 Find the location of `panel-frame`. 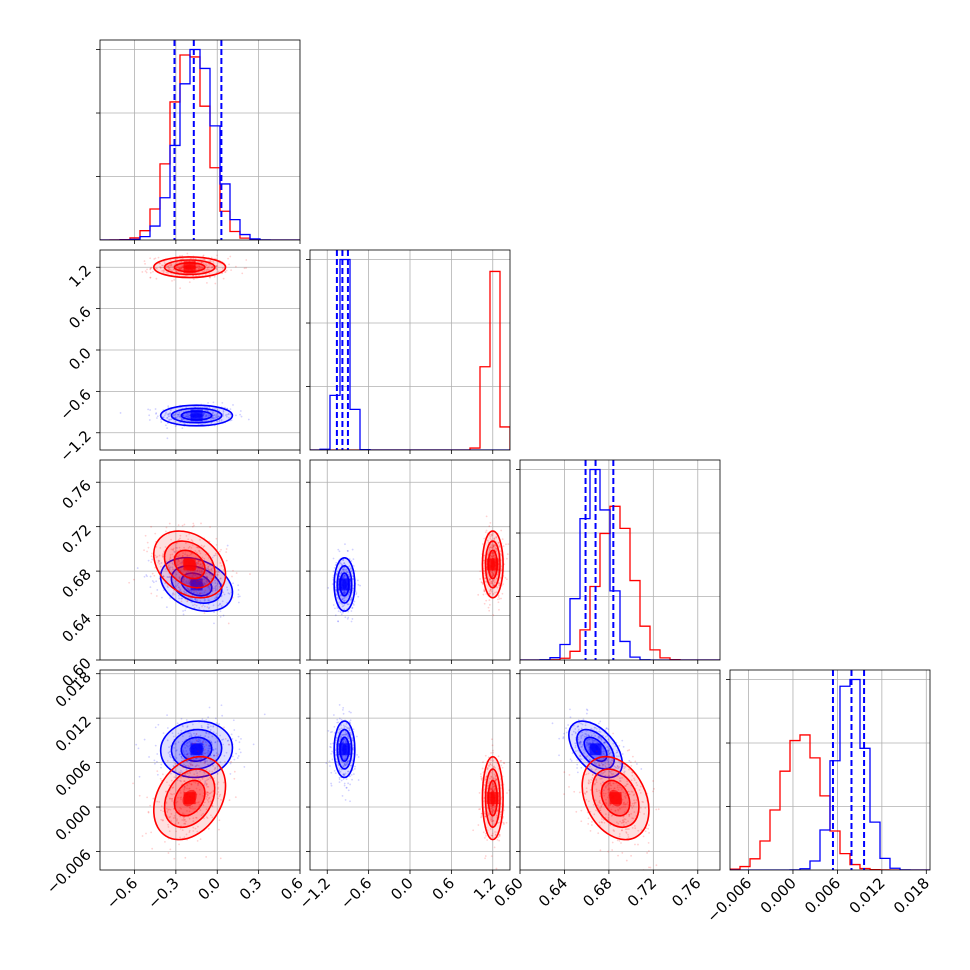

panel-frame is located at coordinates (200, 770).